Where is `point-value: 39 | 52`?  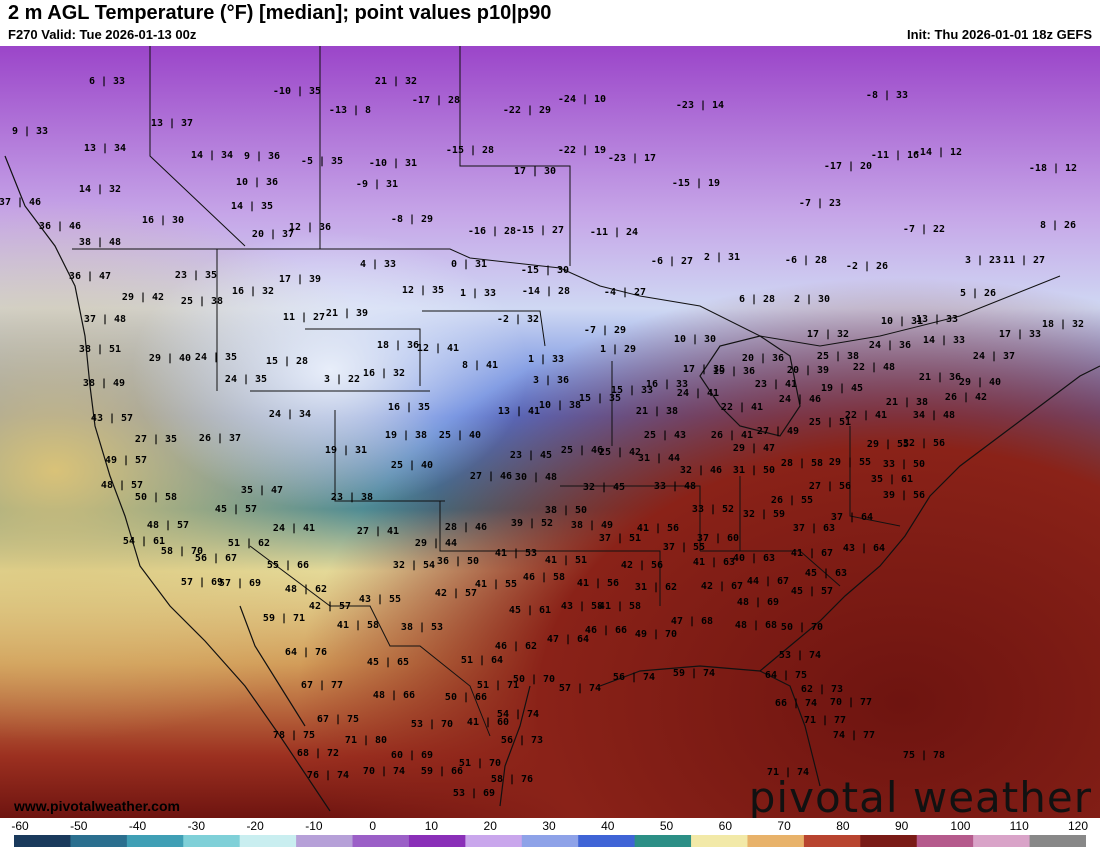 point-value: 39 | 52 is located at coordinates (532, 523).